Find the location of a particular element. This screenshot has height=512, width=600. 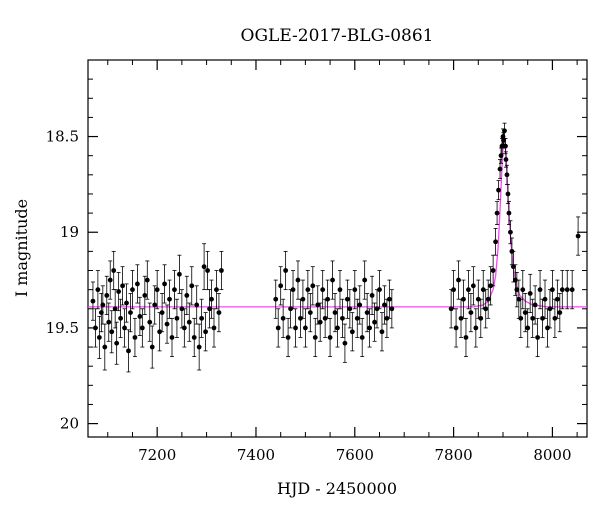

y-tick-label: 19.5 is located at coordinates (62, 328).